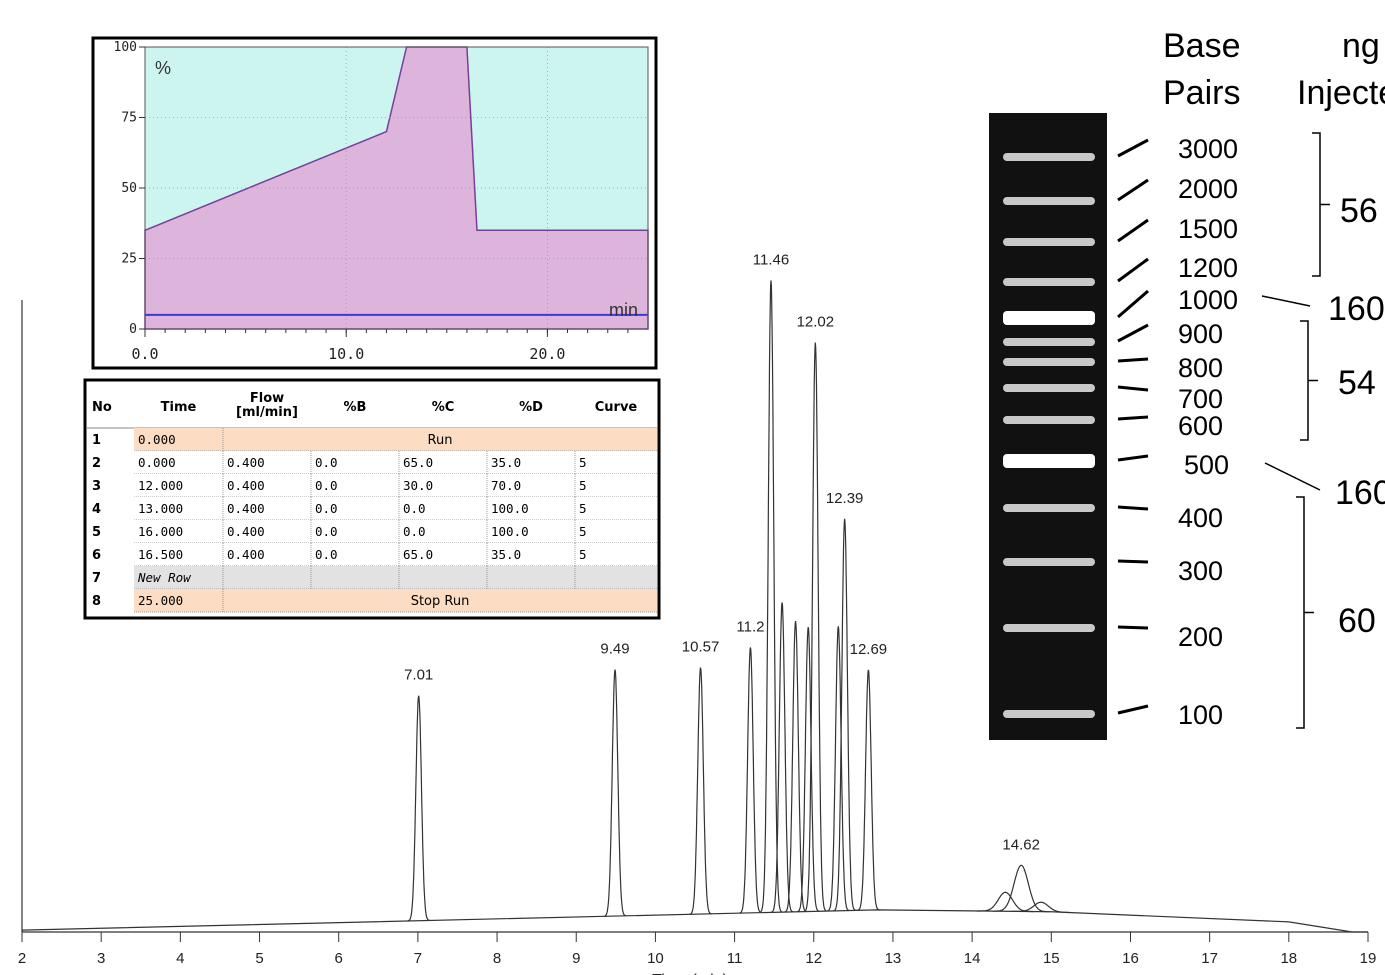 The width and height of the screenshot is (1385, 975). I want to click on band-label: 1200, so click(1208, 268).